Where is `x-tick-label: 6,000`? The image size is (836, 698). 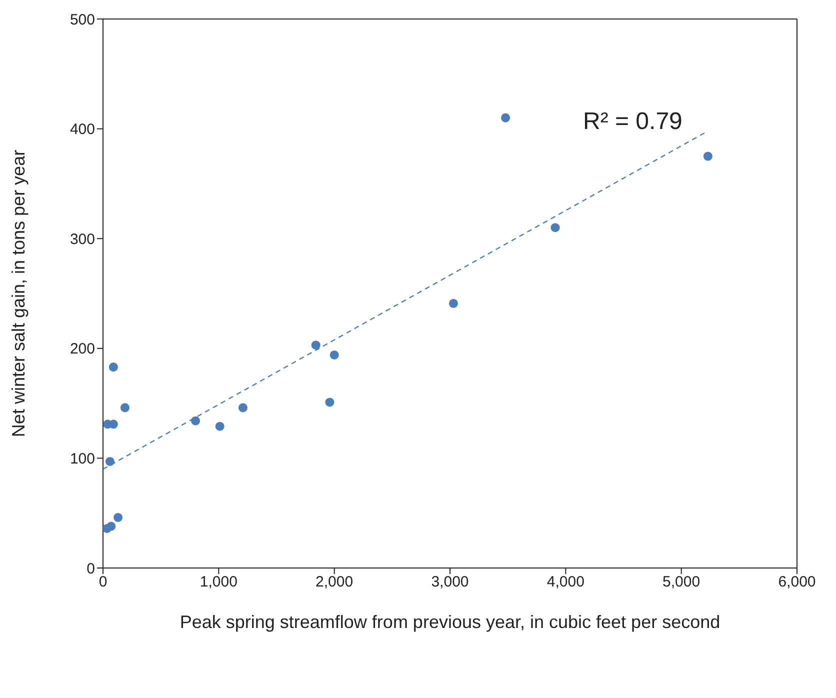
x-tick-label: 6,000 is located at coordinates (797, 582).